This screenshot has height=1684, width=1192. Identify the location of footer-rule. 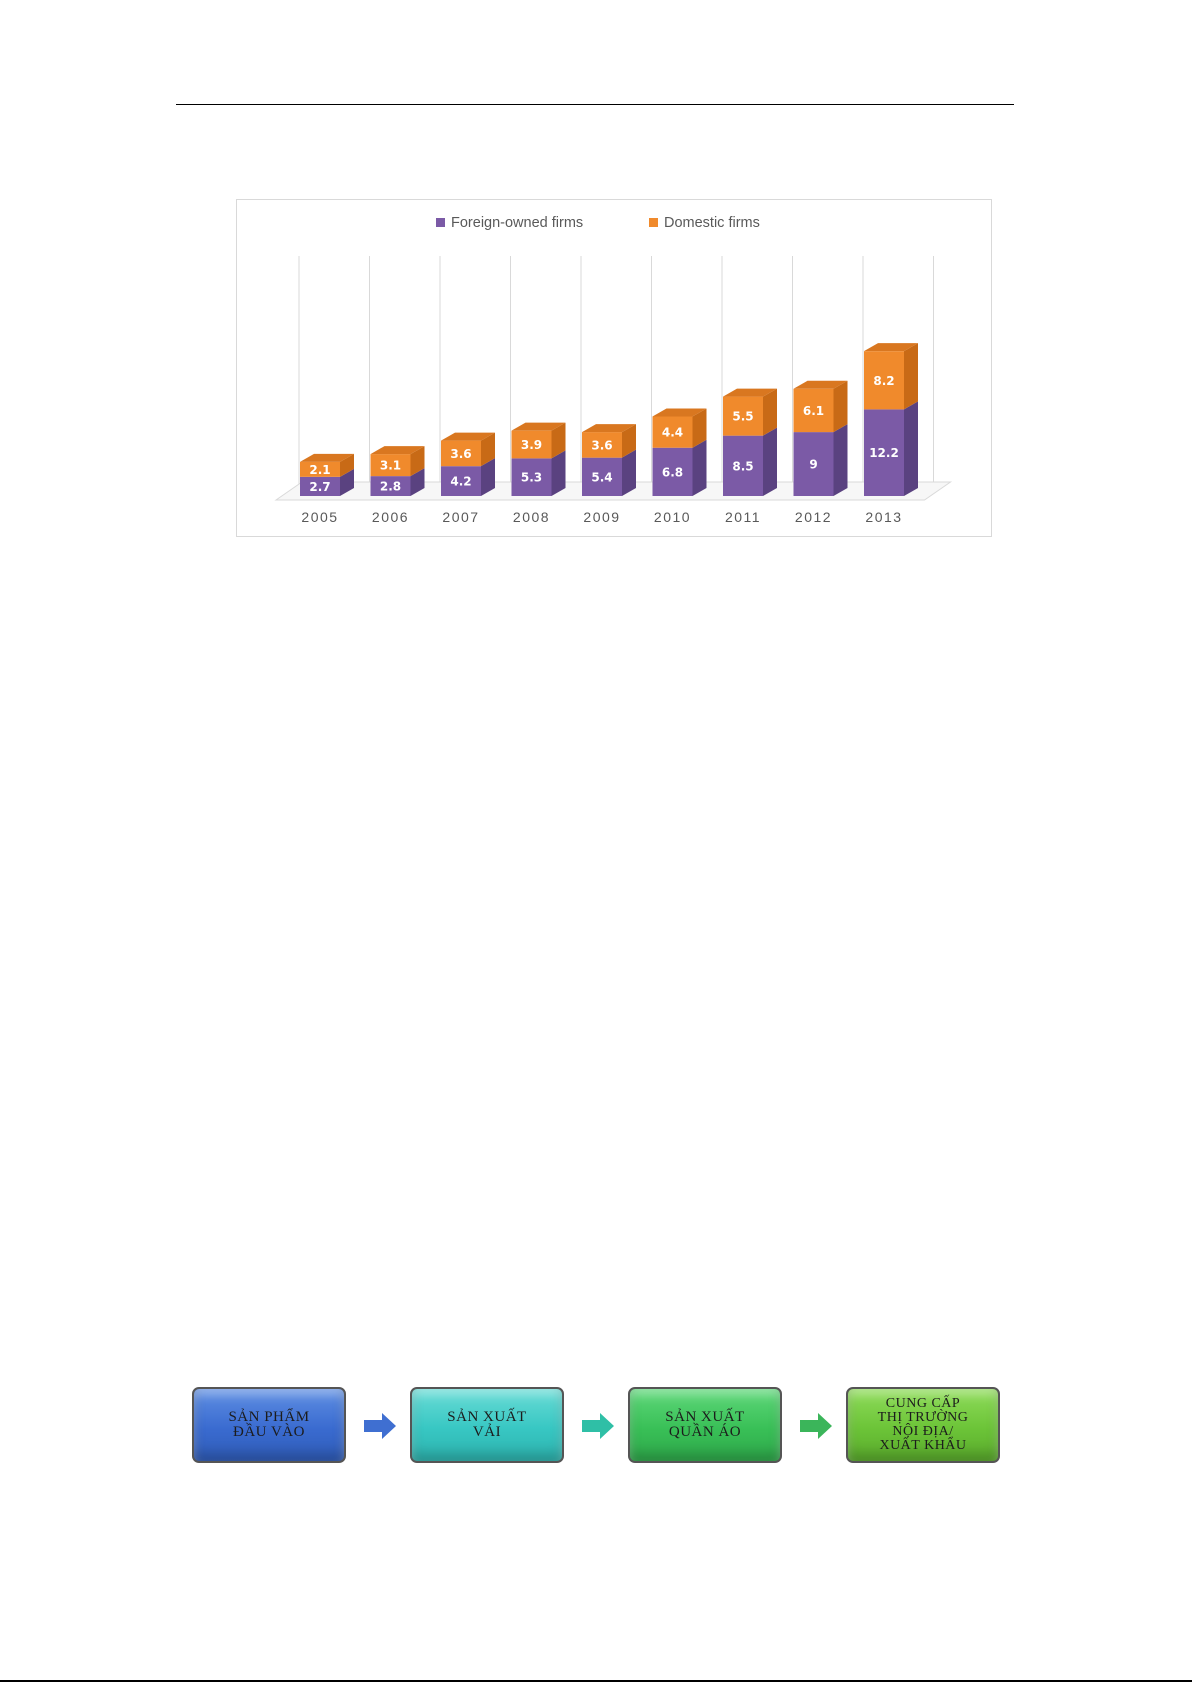
(596, 1681).